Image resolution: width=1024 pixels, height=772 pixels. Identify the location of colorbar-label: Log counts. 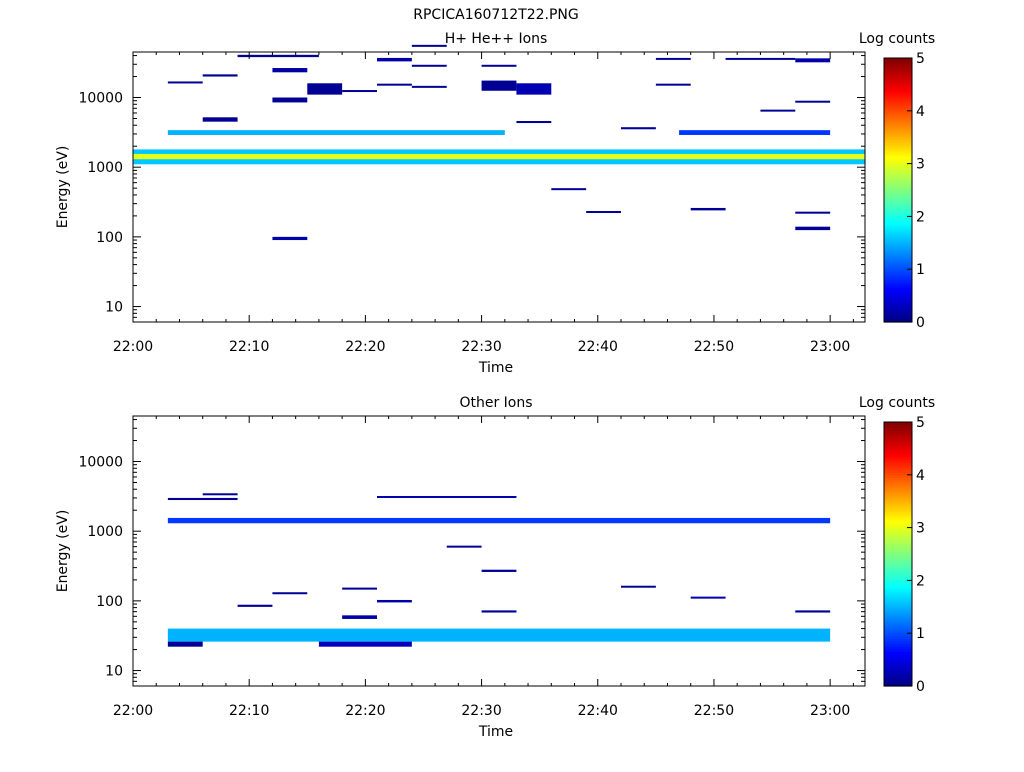
(897, 403).